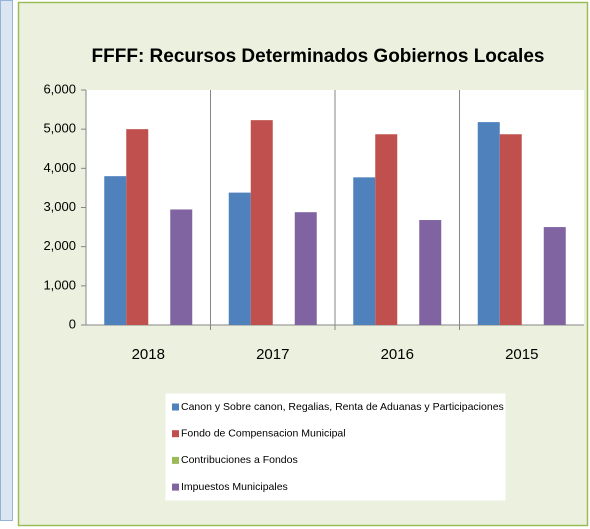  Describe the element at coordinates (59, 245) in the screenshot. I see `y-tick-label: 2,000` at that location.